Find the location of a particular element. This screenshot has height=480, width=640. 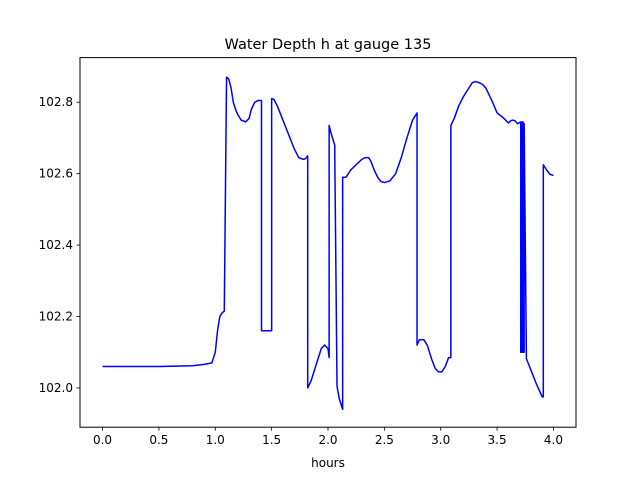

x-tick-label: 0.0 is located at coordinates (102, 440).